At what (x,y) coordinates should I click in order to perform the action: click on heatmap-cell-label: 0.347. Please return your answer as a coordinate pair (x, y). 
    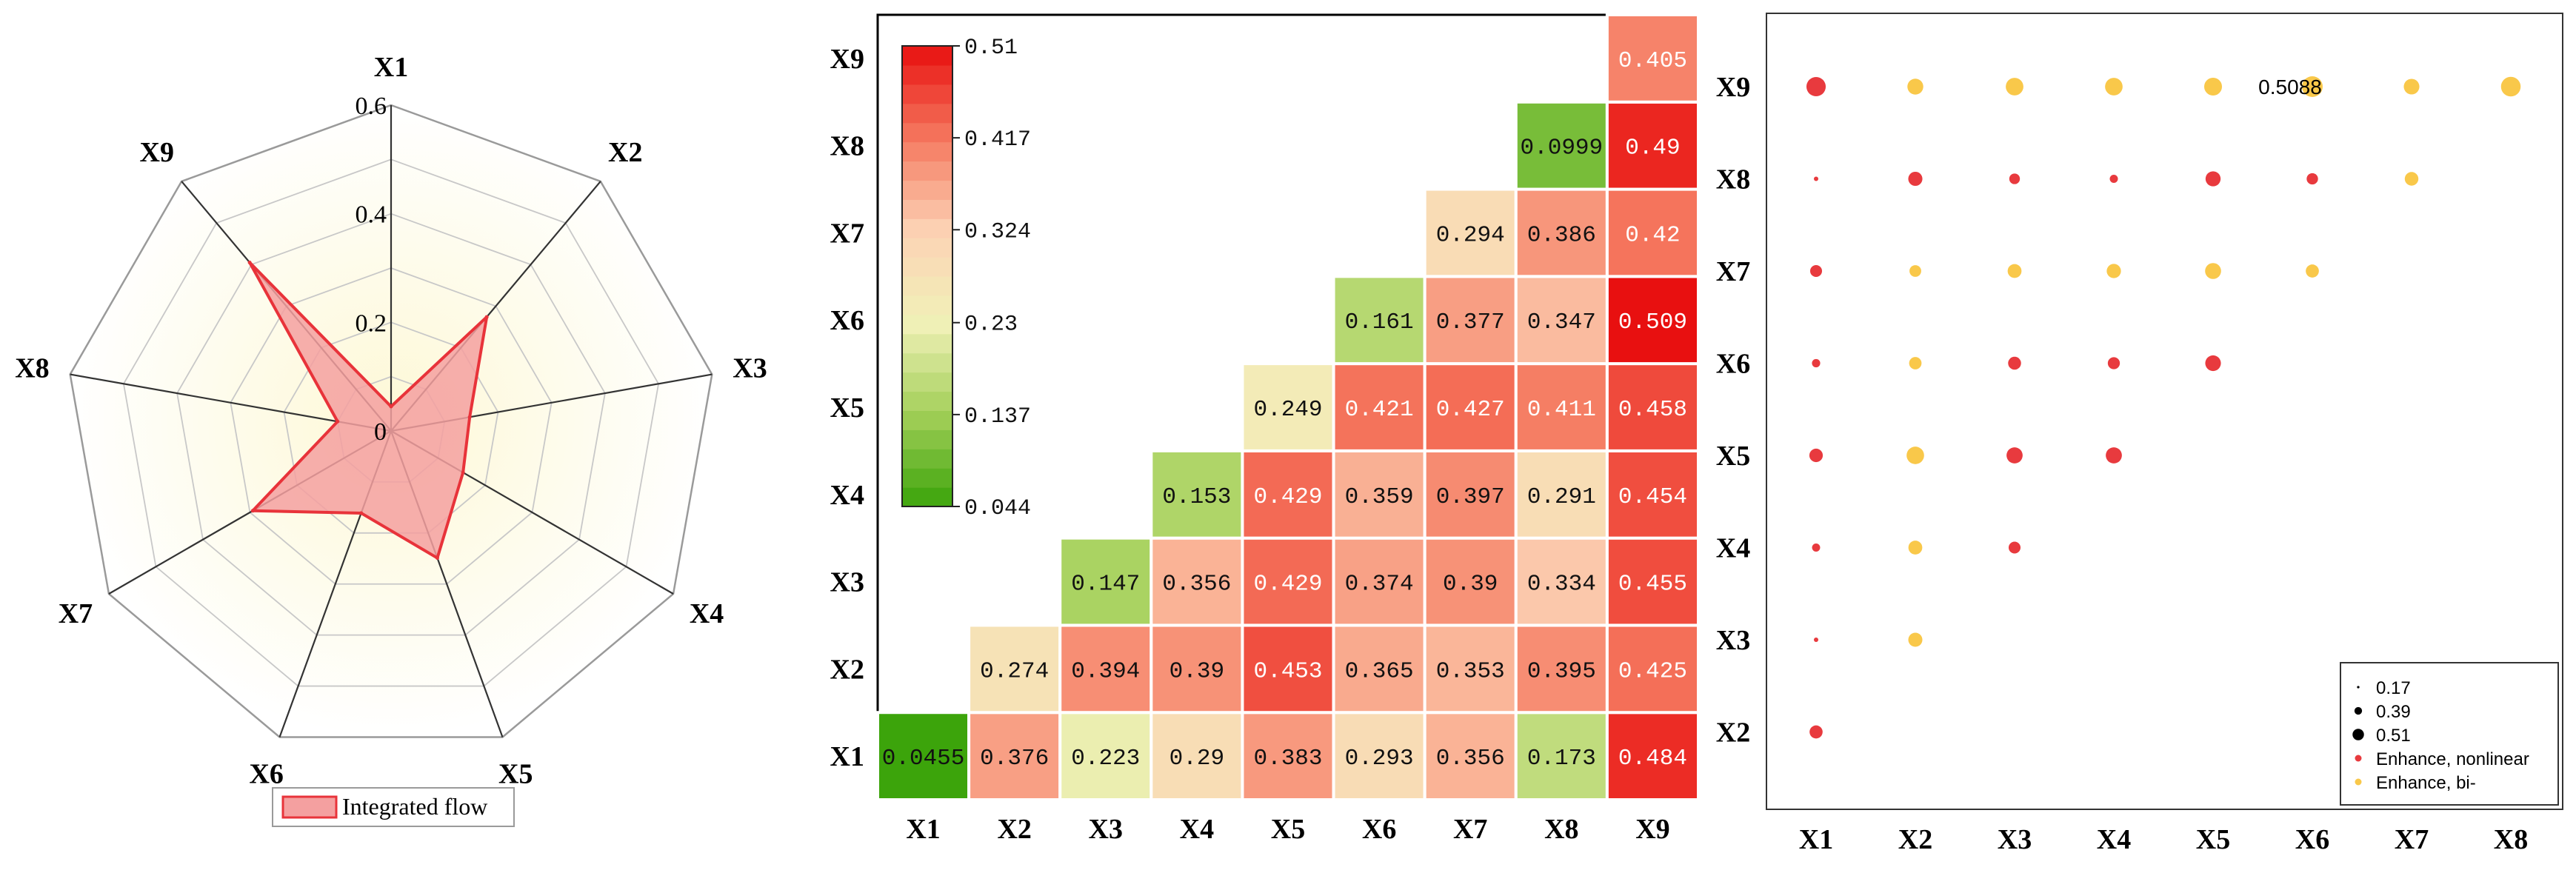
    Looking at the image, I should click on (1561, 322).